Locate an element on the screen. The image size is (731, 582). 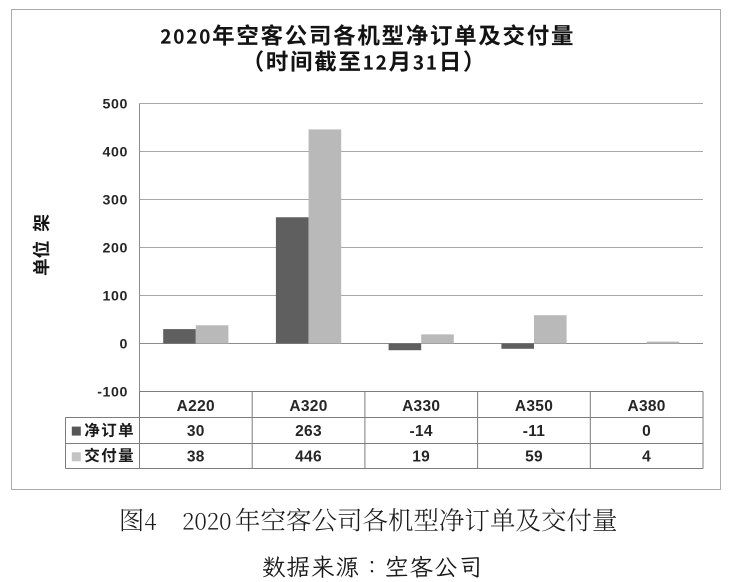
svg-text: 19 is located at coordinates (421, 456).